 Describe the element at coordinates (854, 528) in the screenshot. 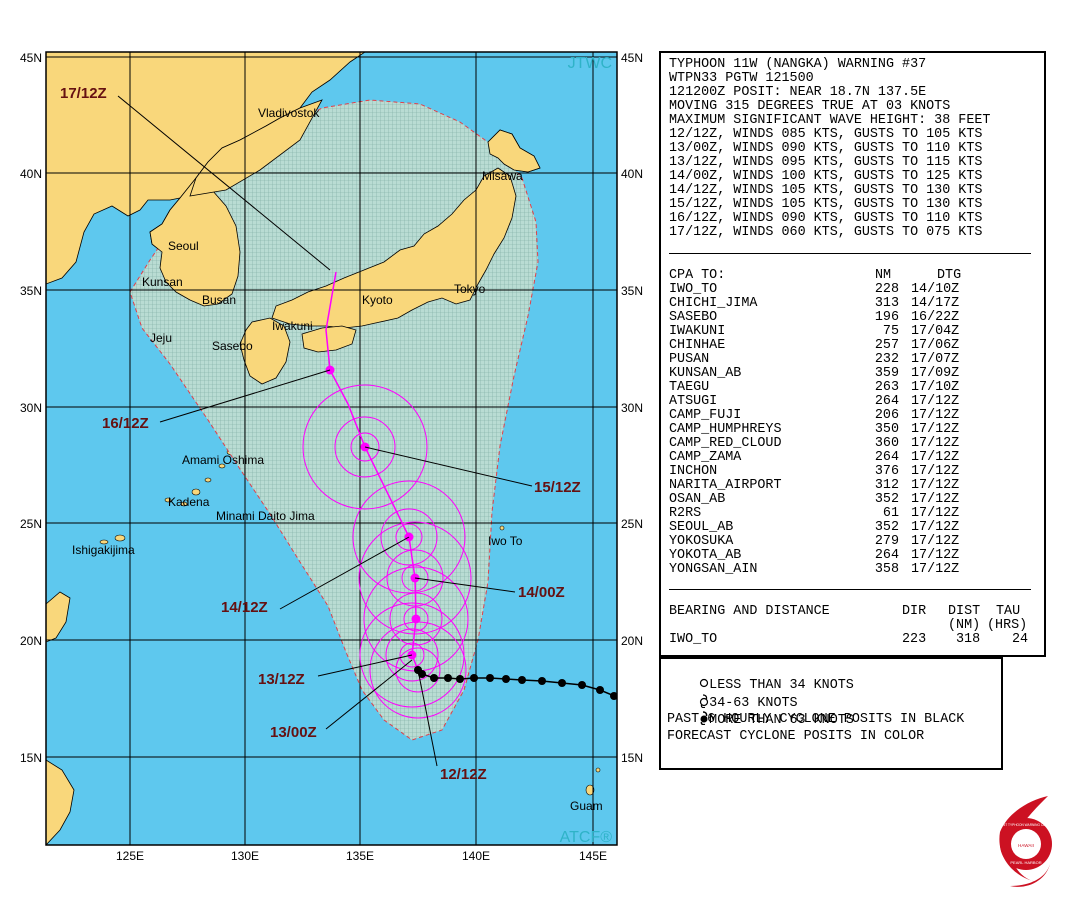

I see `cpa-row: SEOUL_AB 352 17/12Z` at that location.